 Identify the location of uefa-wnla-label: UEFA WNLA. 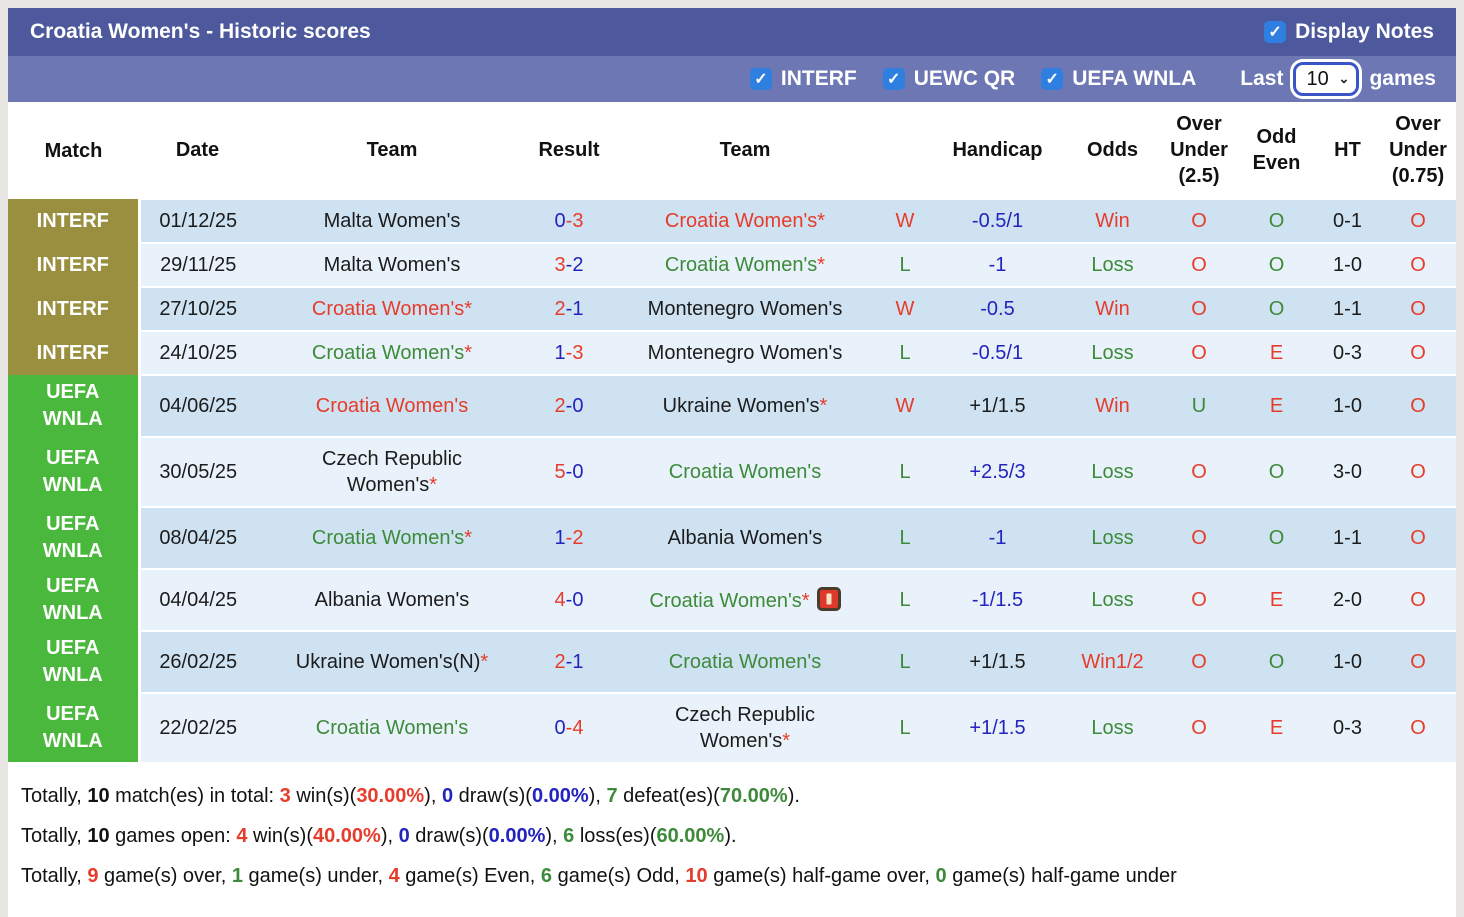
(1134, 78).